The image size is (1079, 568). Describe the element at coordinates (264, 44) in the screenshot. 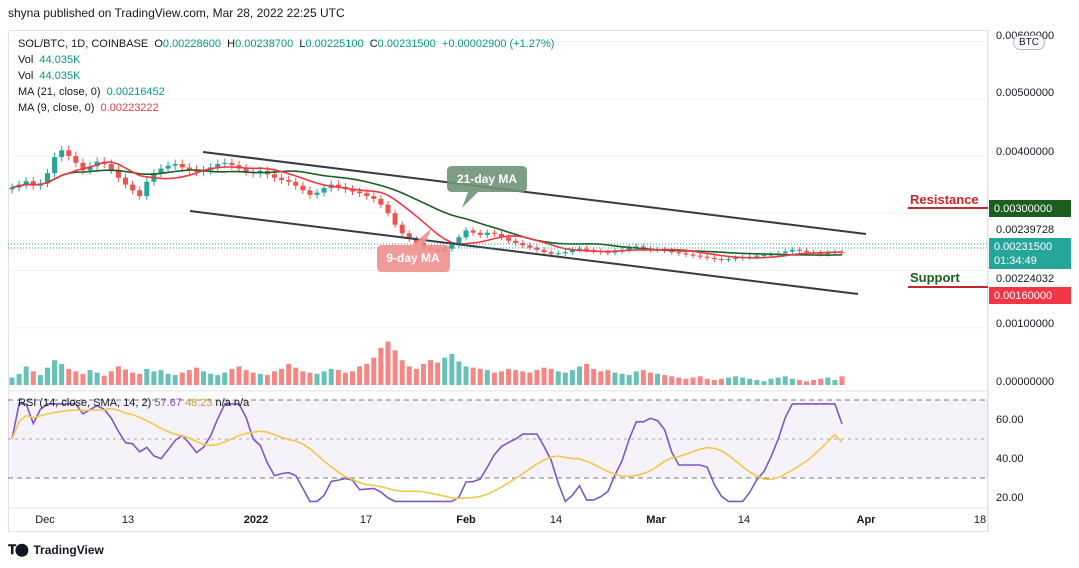

I see `high-value: 0.00238700` at that location.